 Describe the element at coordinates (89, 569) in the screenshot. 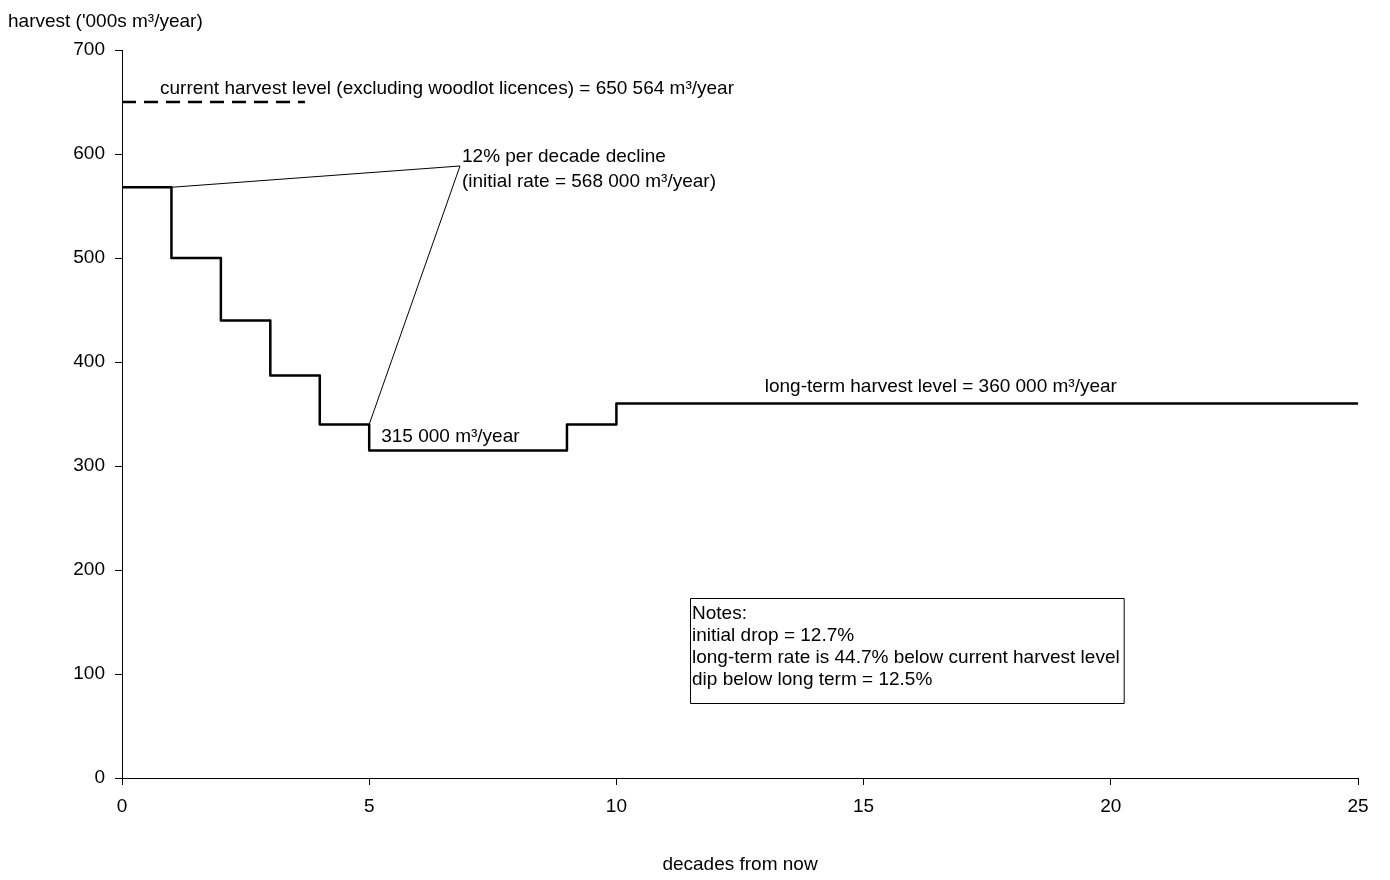

I see `y-tick-label: 200` at that location.